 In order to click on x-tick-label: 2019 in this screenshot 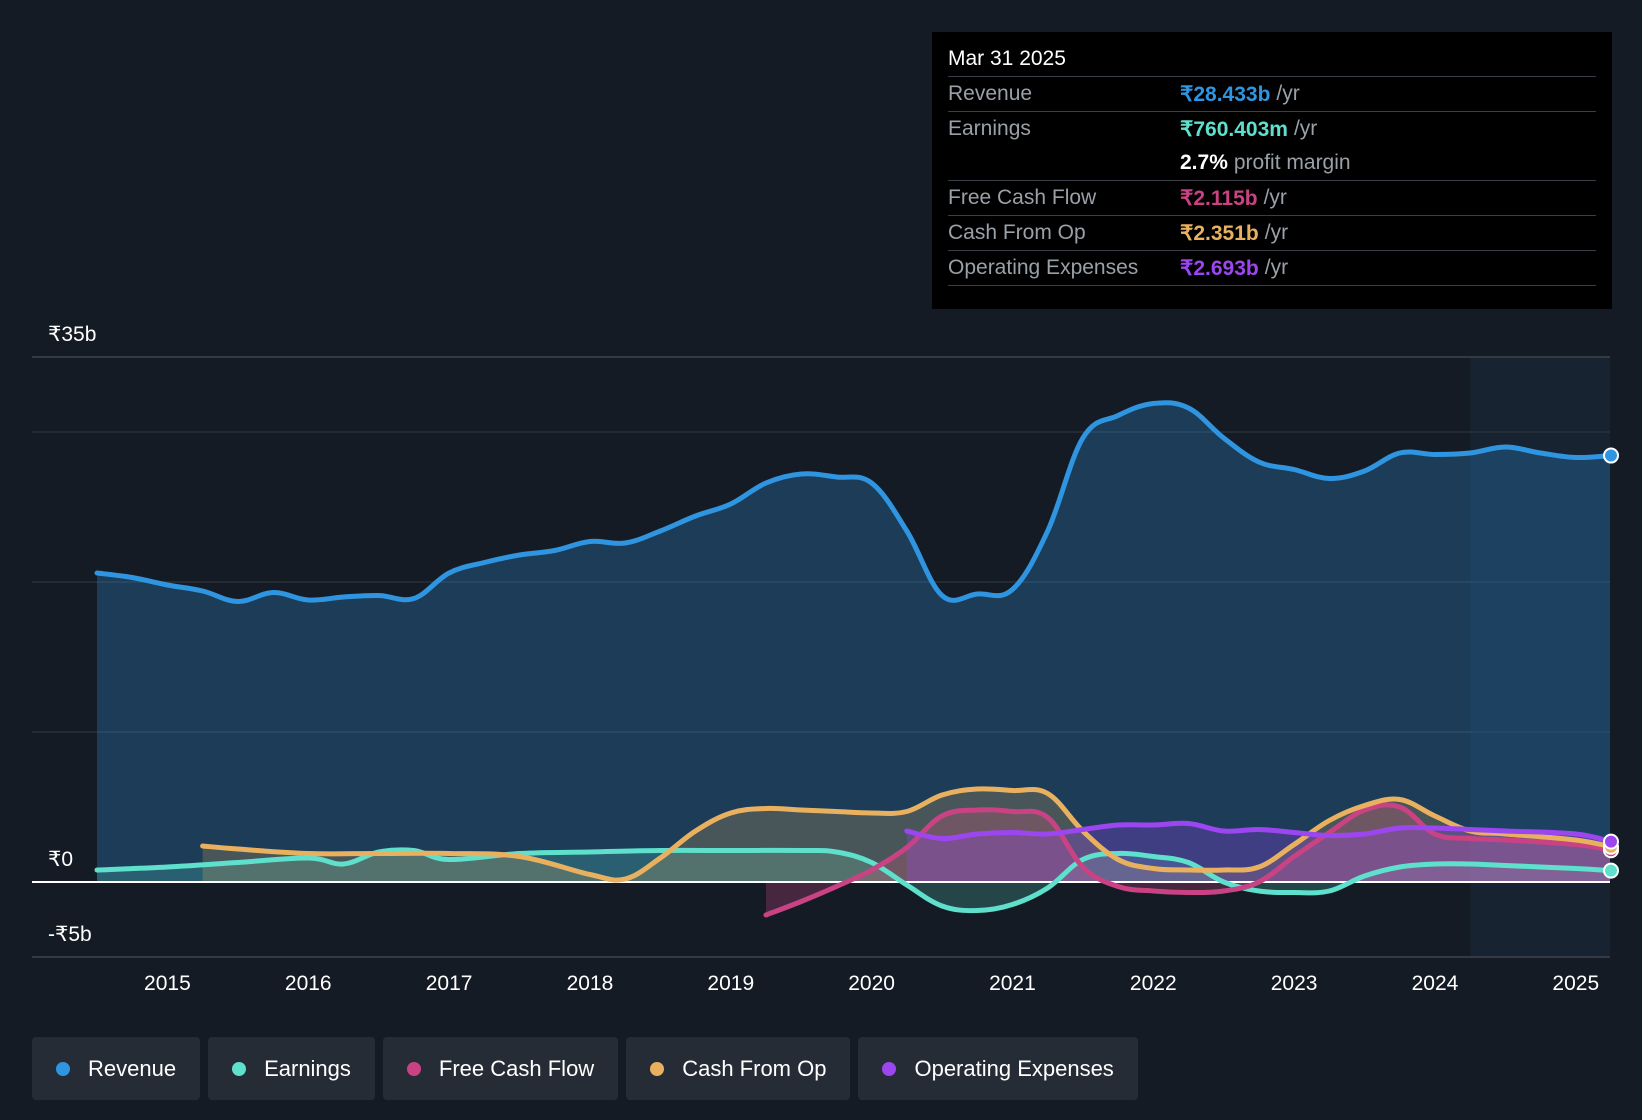, I will do `click(730, 983)`.